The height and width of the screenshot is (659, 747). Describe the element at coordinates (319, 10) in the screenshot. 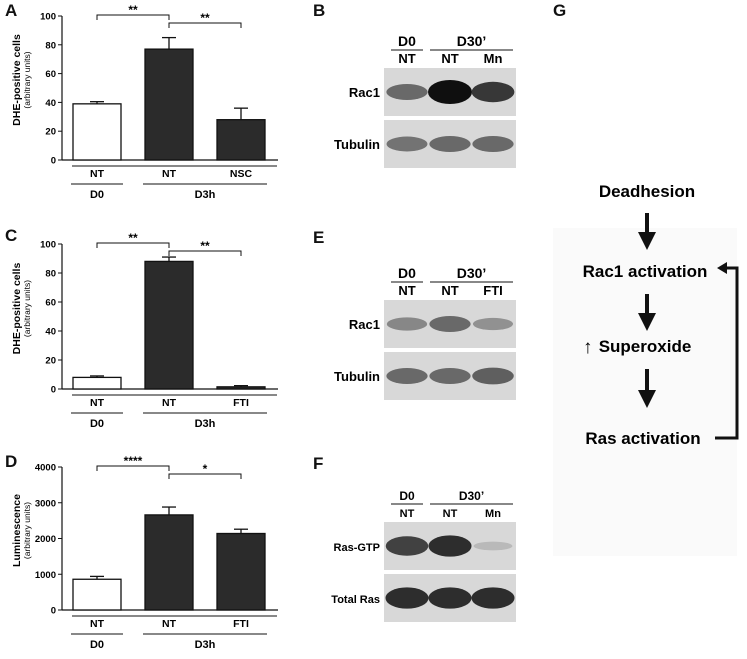

I see `panel-label-b: B` at that location.